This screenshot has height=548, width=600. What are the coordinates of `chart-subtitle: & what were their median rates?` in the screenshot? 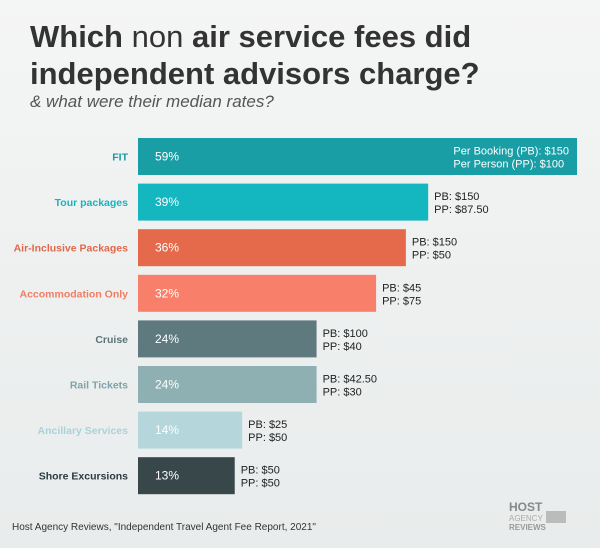 It's located at (152, 101).